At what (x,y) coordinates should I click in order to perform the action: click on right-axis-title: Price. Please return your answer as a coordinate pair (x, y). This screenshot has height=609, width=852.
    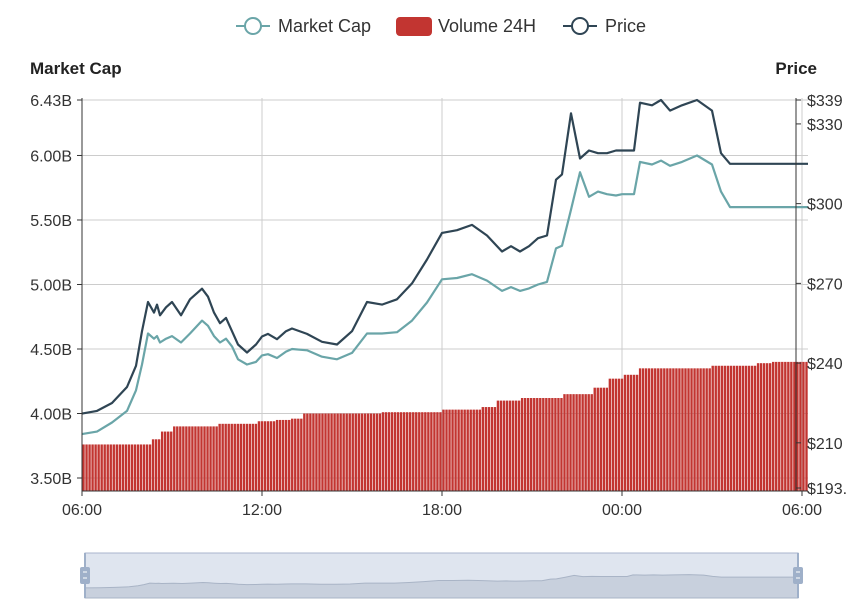
    Looking at the image, I should click on (796, 68).